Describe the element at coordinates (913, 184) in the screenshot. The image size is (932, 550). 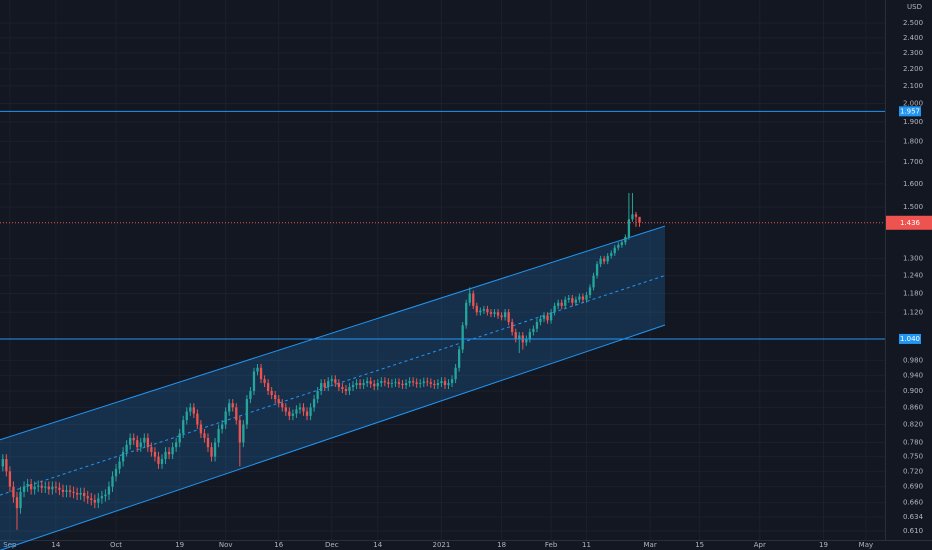
I see `y-tick-label: 1.600` at that location.